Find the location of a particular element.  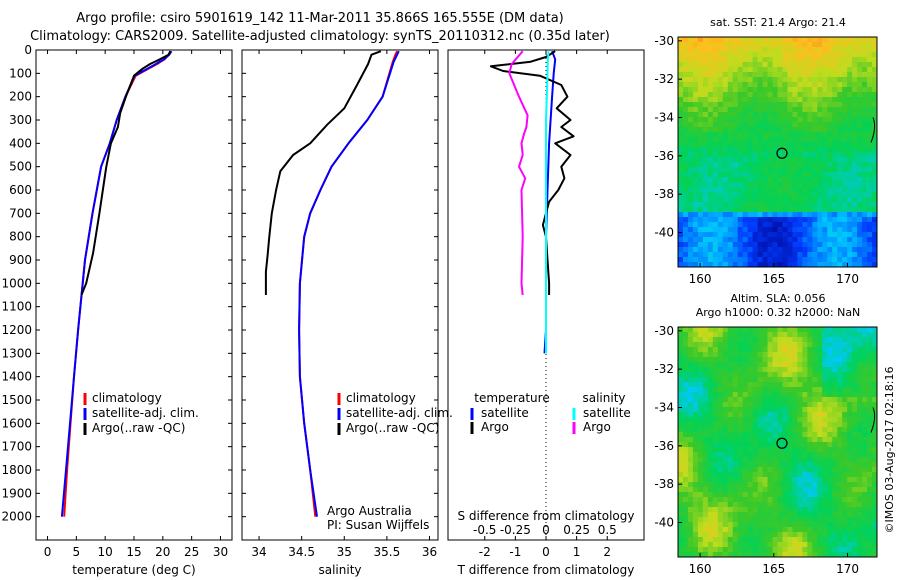

x-axis-label: T difference from climatology is located at coordinates (546, 570).